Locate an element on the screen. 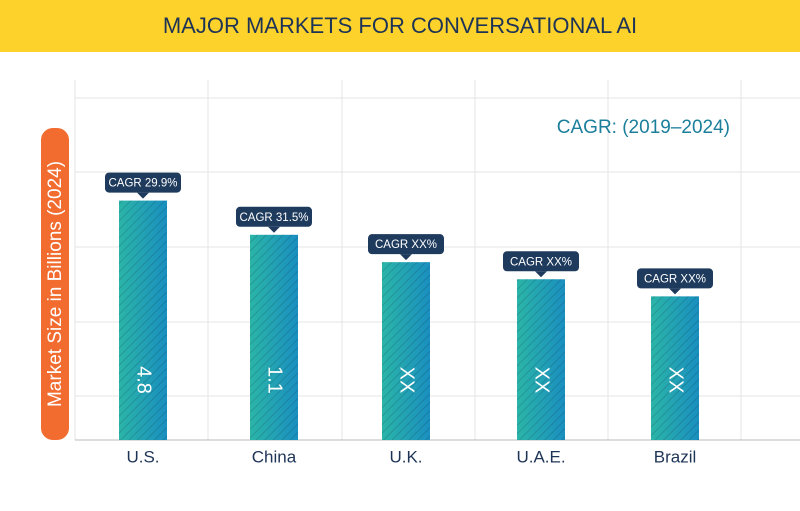  chart-title: MAJOR MARKETS FOR CONVERSATIONAL AI is located at coordinates (400, 25).